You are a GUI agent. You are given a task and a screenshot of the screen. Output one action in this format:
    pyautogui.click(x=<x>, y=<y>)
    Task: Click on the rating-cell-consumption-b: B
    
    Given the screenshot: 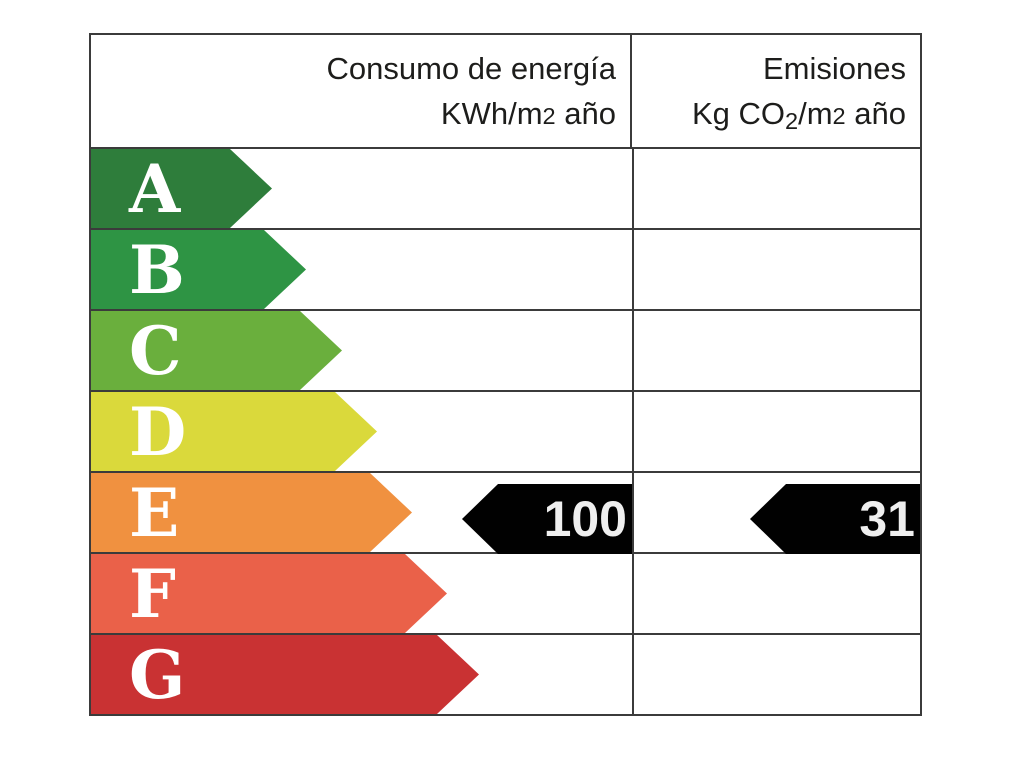 What is the action you would take?
    pyautogui.click(x=362, y=269)
    